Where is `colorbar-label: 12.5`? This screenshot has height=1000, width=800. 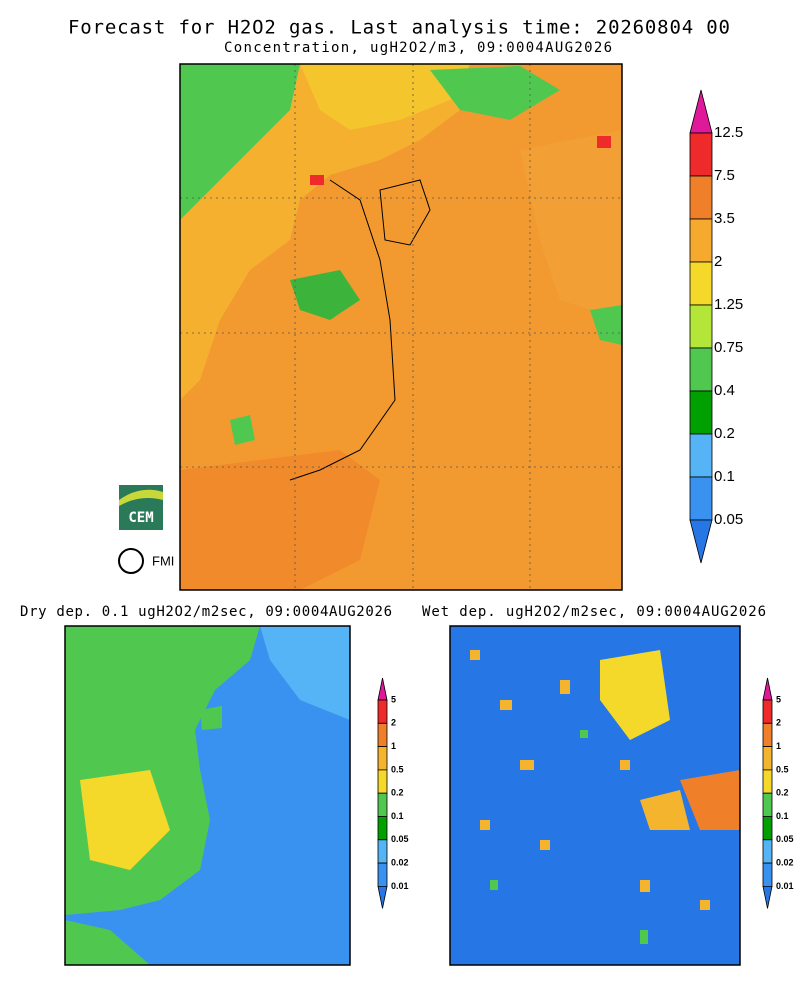 colorbar-label: 12.5 is located at coordinates (728, 132).